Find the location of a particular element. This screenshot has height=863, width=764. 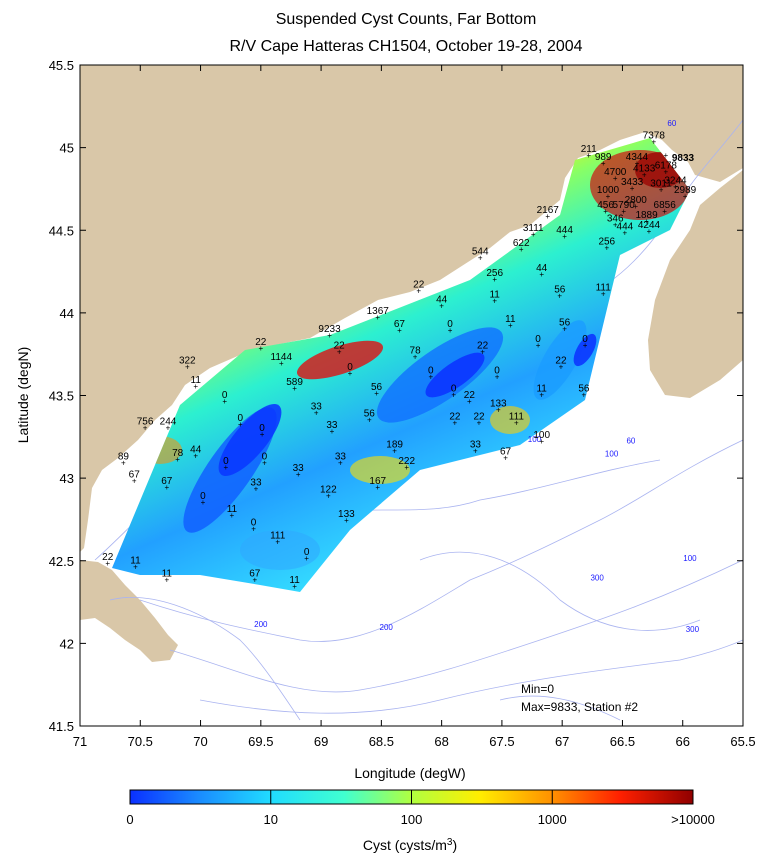

station-value-label: 256 is located at coordinates (494, 273).